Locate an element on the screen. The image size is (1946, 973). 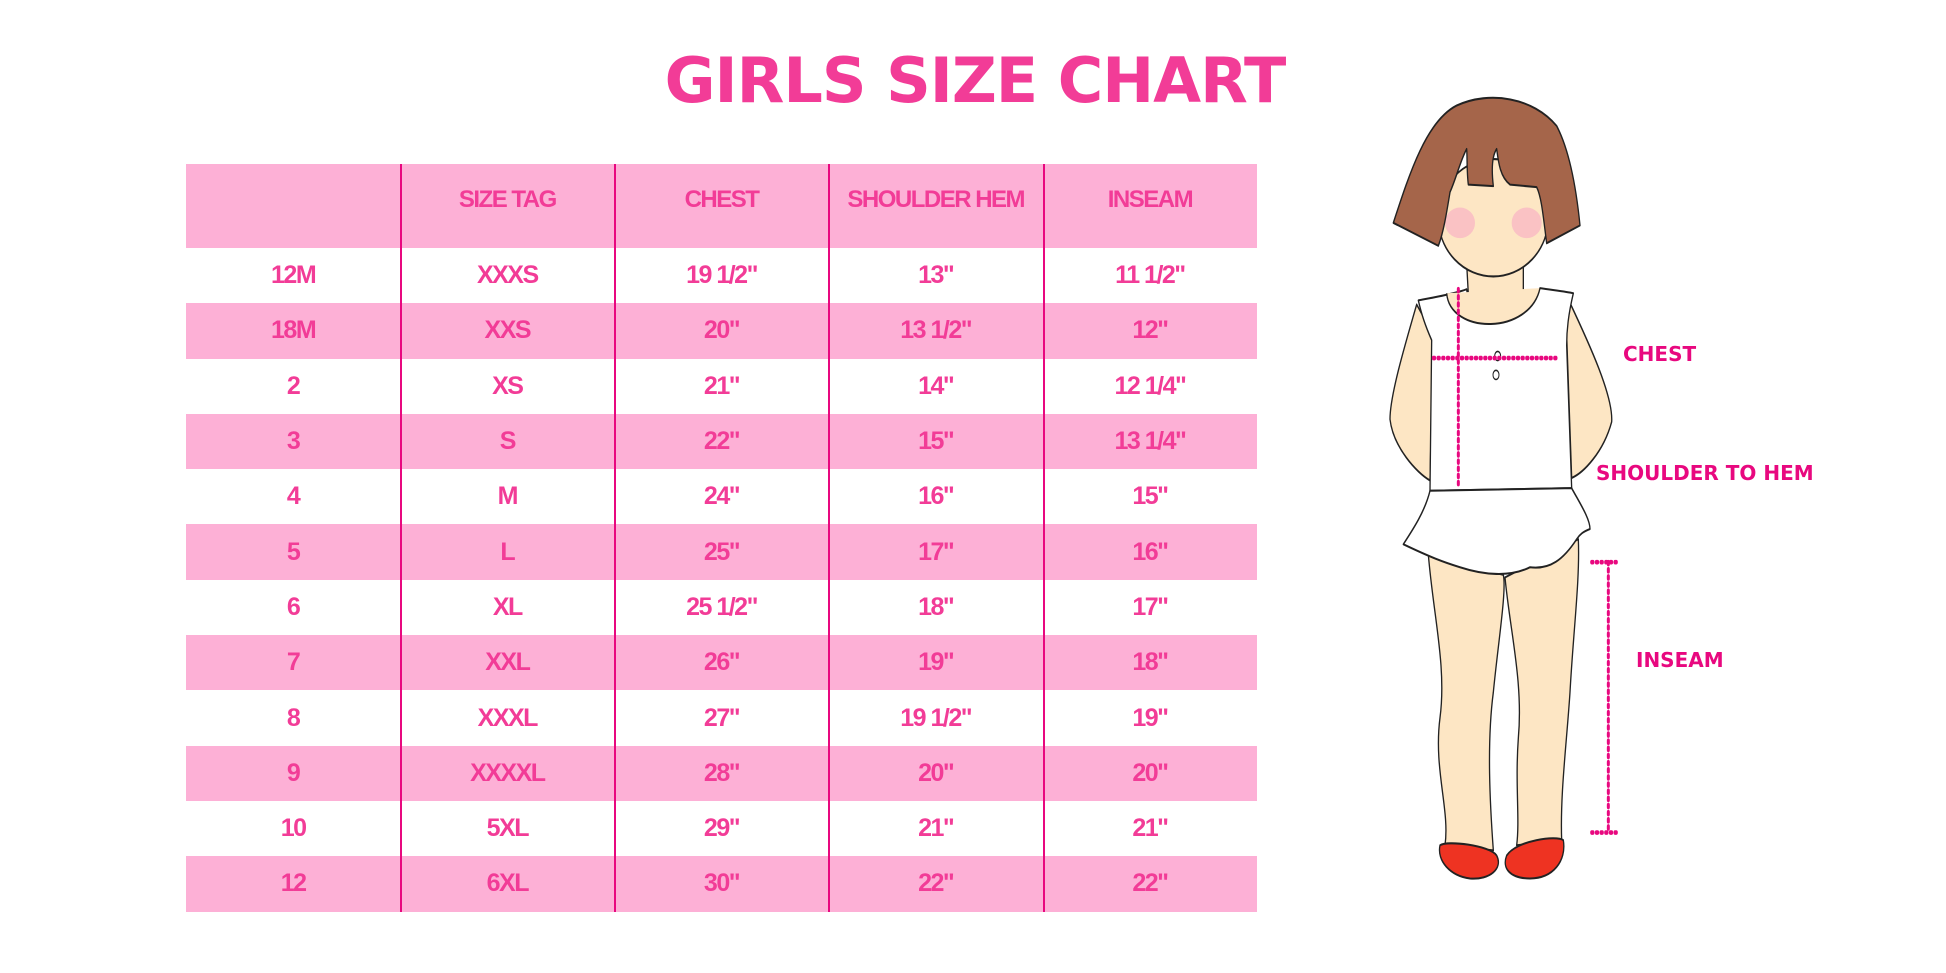
table-row: 4 M 24" 16" 15" is located at coordinates (721, 496).